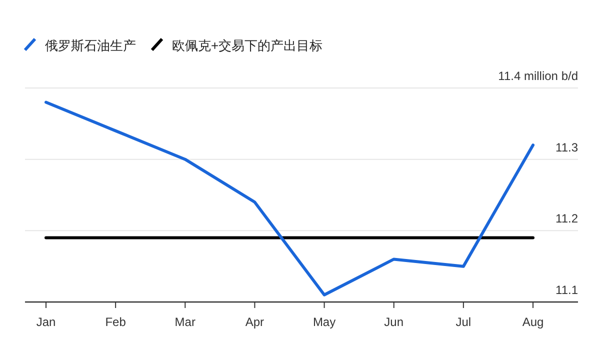 Image resolution: width=606 pixels, height=356 pixels. Describe the element at coordinates (538, 76) in the screenshot. I see `y-tick-label: 11.4 million b/d` at that location.